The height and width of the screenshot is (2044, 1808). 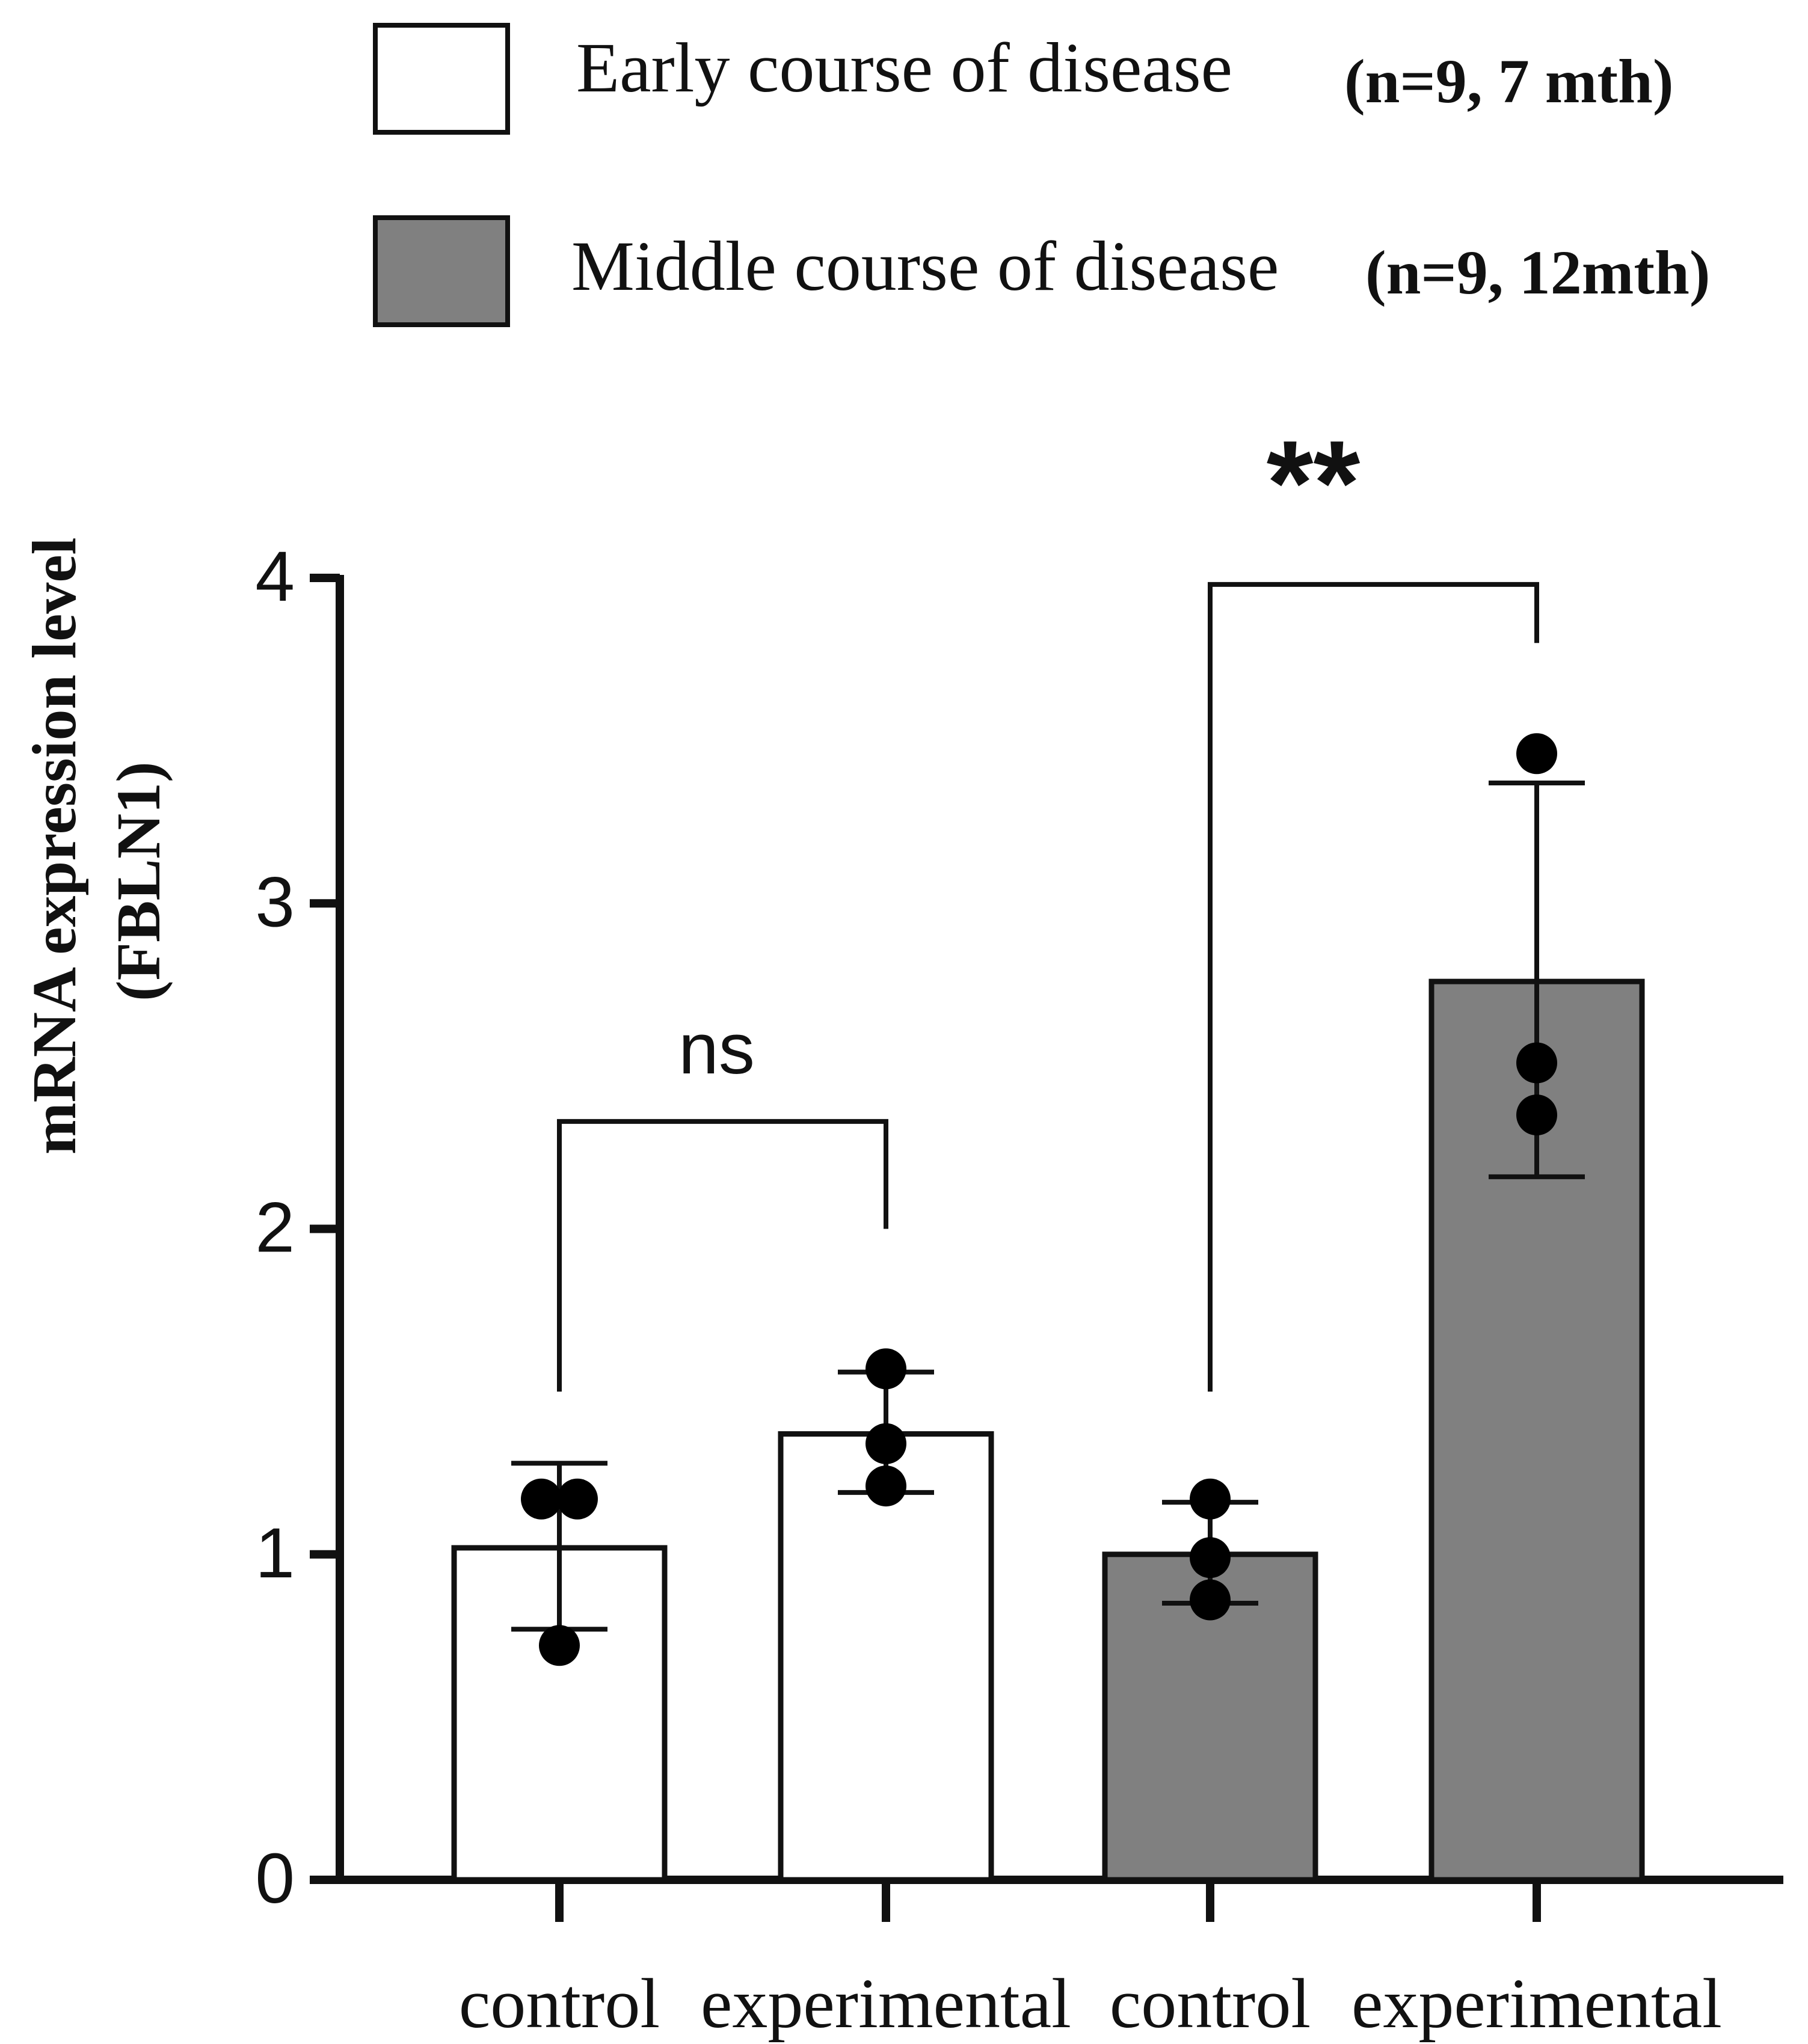 I want to click on y-axis-label-line1: mRNA expression level, so click(x=54, y=846).